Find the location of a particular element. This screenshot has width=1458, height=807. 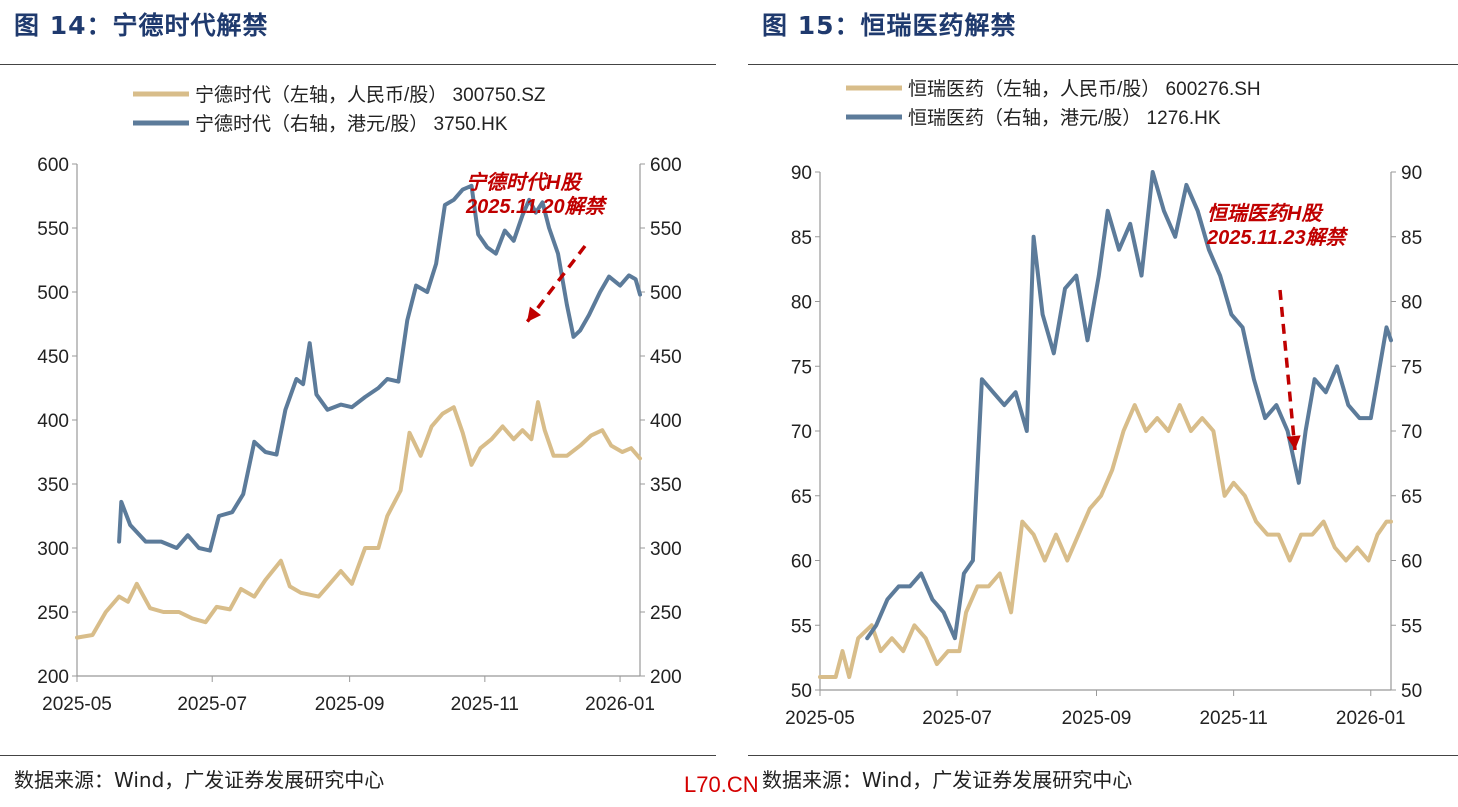

y-tick-label-right: 55 is located at coordinates (1411, 626).